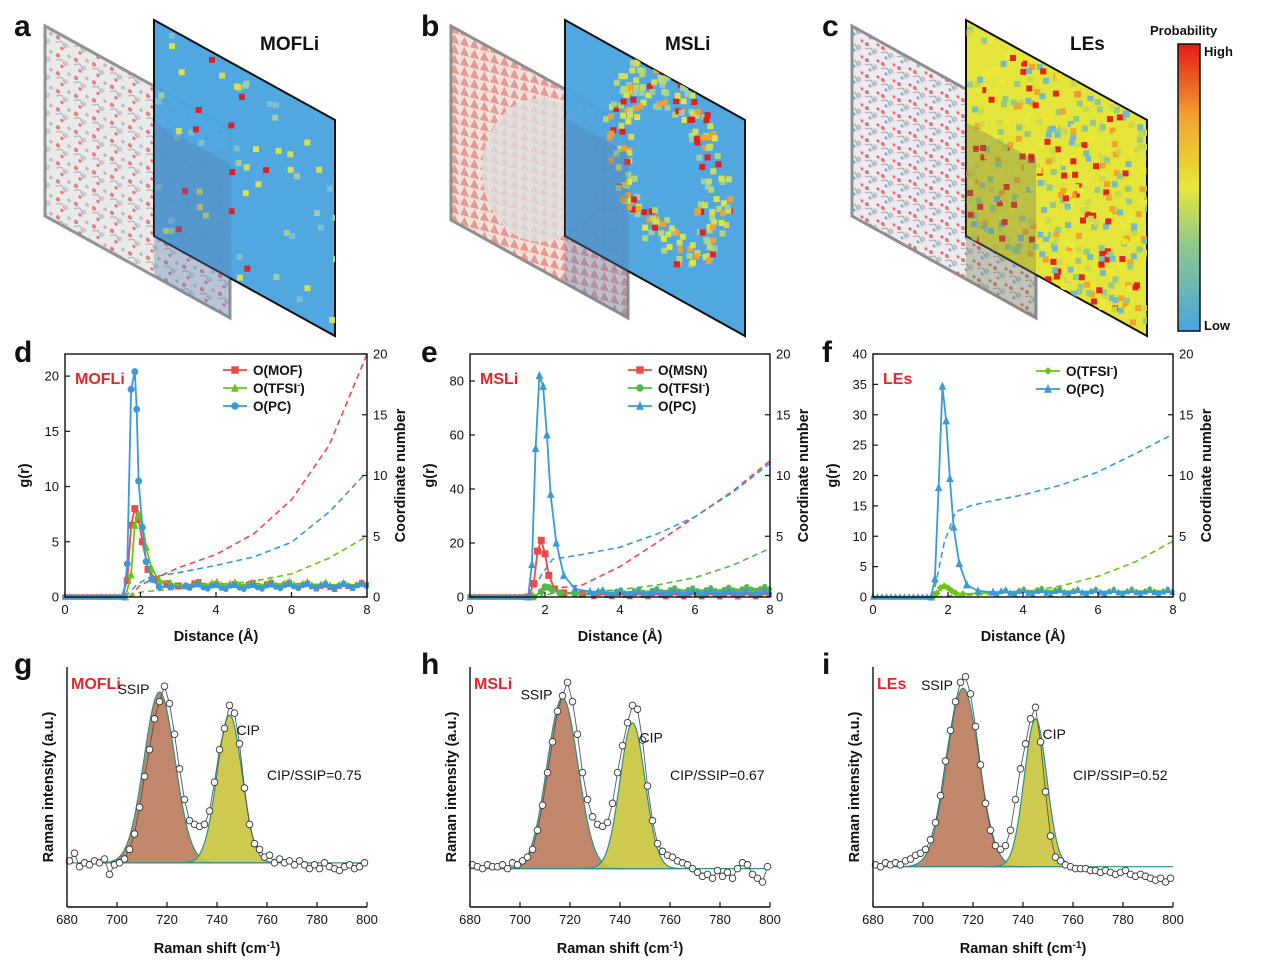 The height and width of the screenshot is (979, 1268). I want to click on y-tick-label: 10, so click(860, 536).